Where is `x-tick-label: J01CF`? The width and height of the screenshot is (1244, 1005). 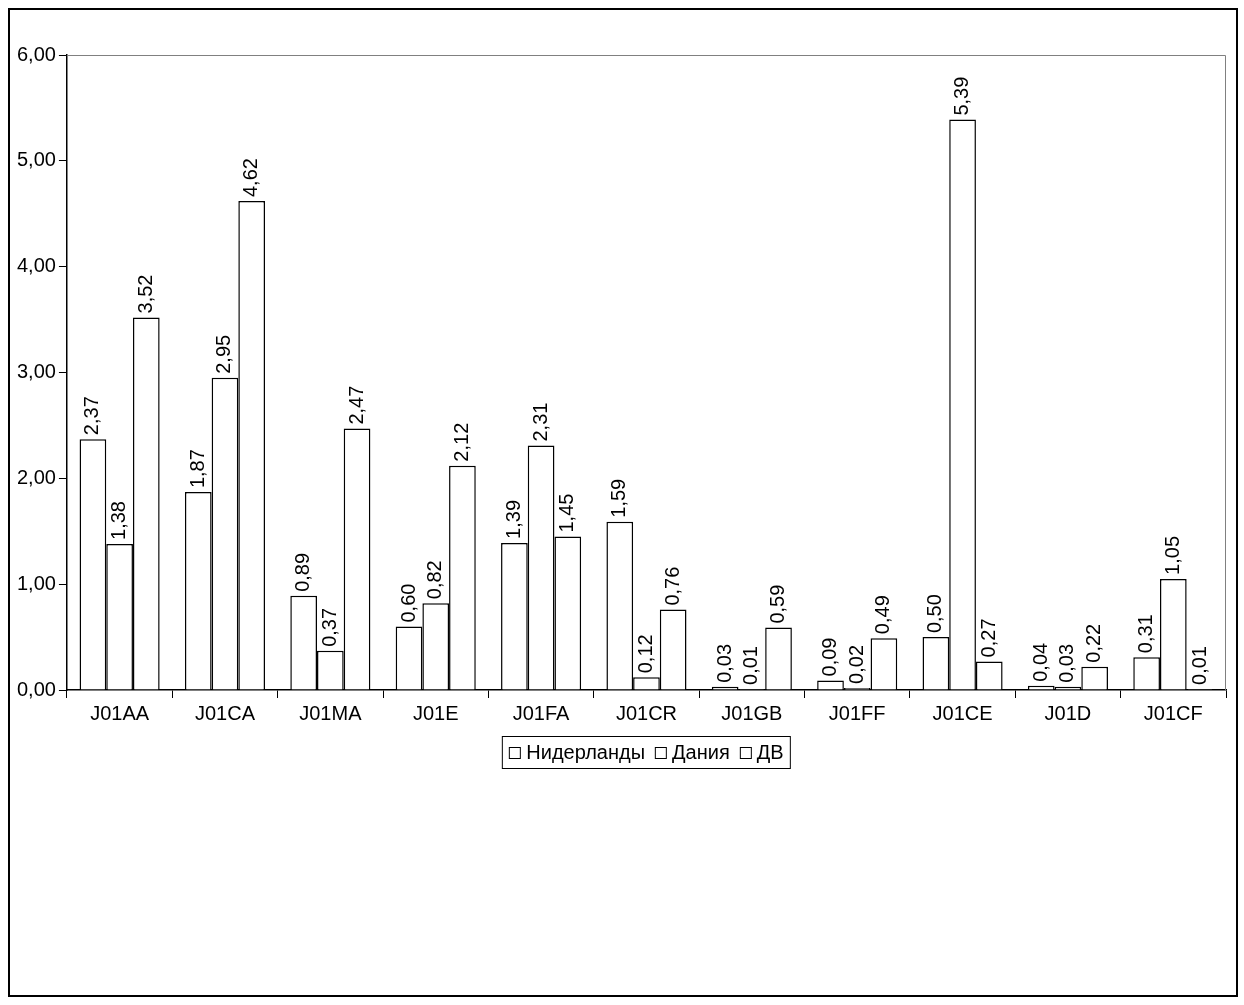 x-tick-label: J01CF is located at coordinates (1173, 712).